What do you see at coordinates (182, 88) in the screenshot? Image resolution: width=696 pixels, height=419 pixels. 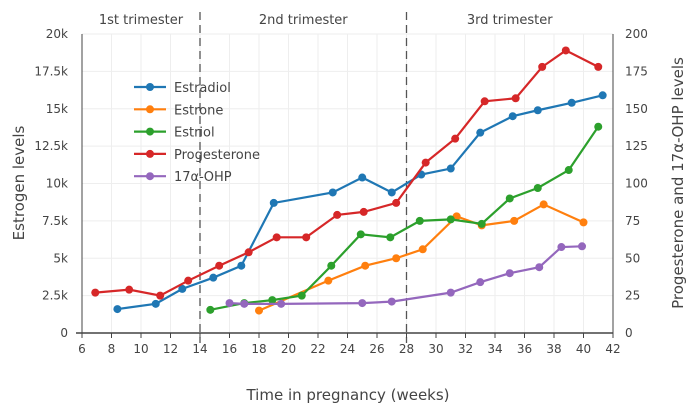 I see `legend-item: Estradiol` at bounding box center [182, 88].